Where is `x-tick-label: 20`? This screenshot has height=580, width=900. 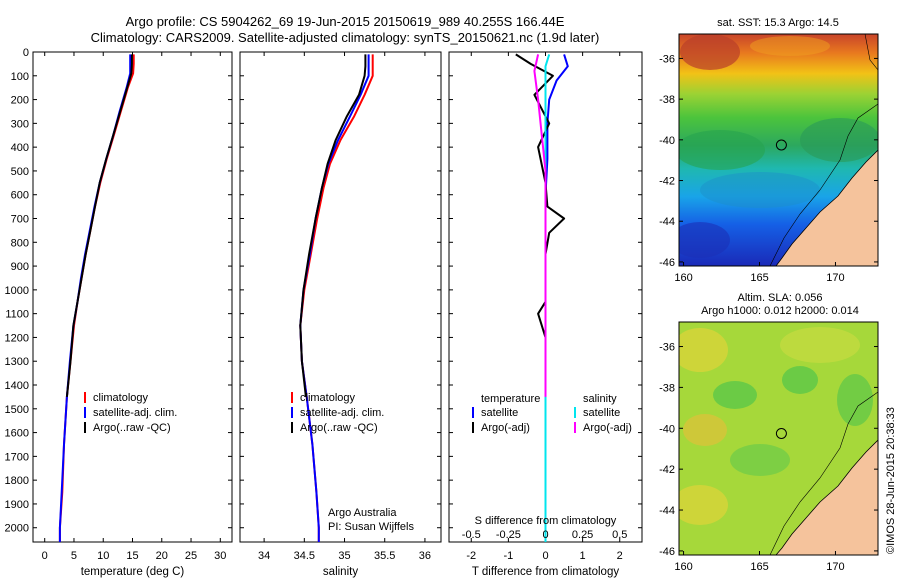
x-tick-label: 20 is located at coordinates (162, 556).